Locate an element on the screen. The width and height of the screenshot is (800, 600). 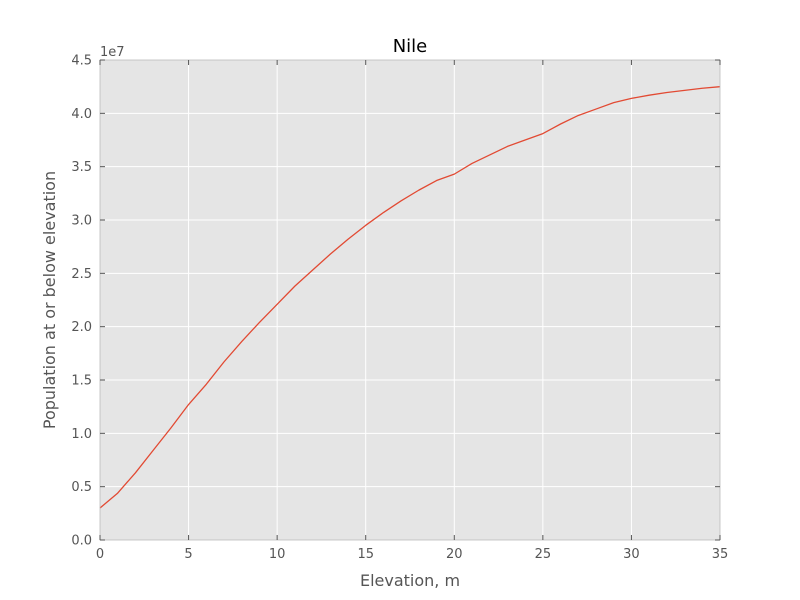
x-tick-label: 15 is located at coordinates (365, 554).